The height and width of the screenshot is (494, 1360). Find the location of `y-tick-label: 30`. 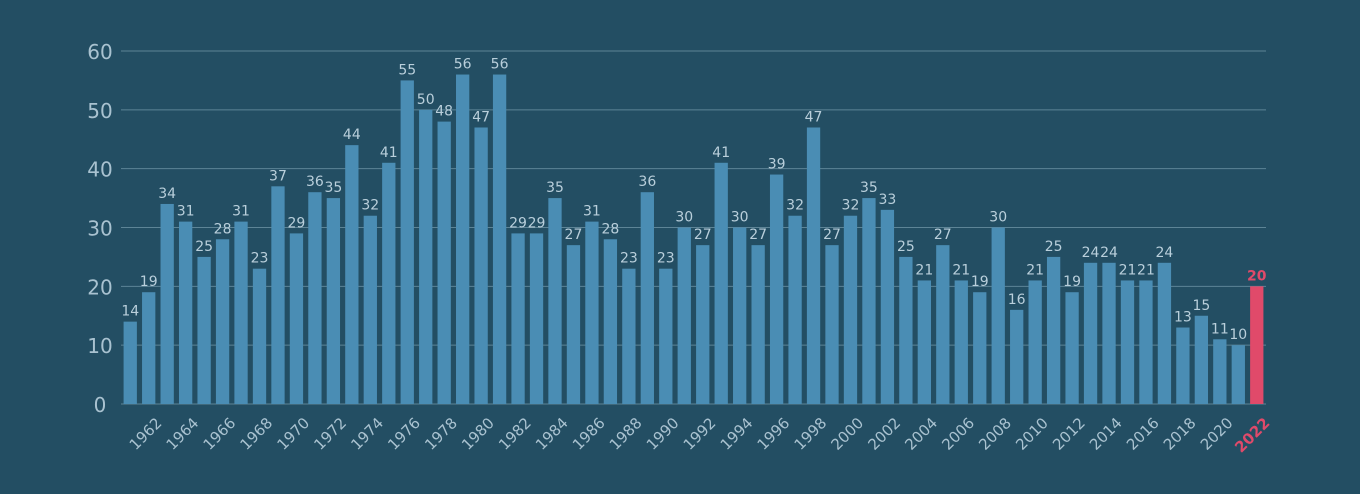

y-tick-label: 30 is located at coordinates (99, 229).